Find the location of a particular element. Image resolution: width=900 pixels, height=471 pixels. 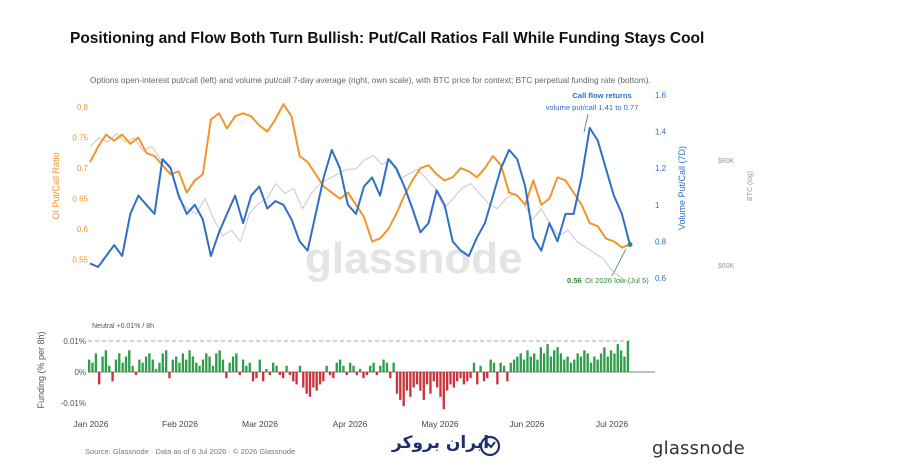

x-axis-tick: Jan 2026 is located at coordinates (91, 424).